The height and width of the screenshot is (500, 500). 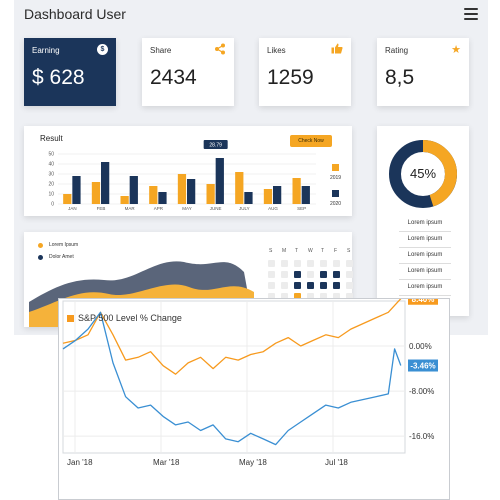 I want to click on y-tick-label: 50, so click(x=51, y=155).